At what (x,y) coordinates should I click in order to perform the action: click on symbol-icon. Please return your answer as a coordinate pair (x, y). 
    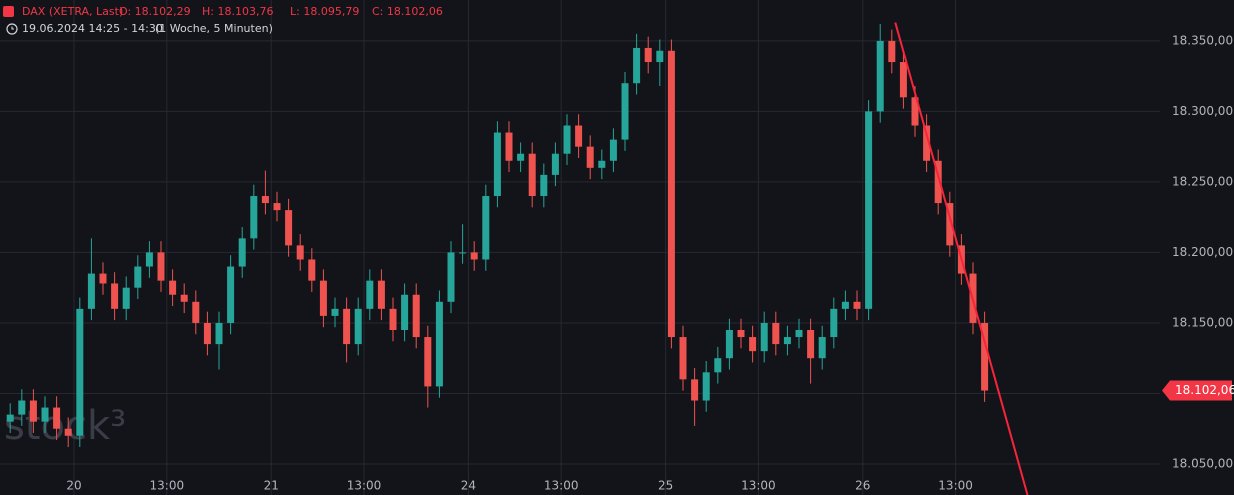
    Looking at the image, I should click on (8, 11).